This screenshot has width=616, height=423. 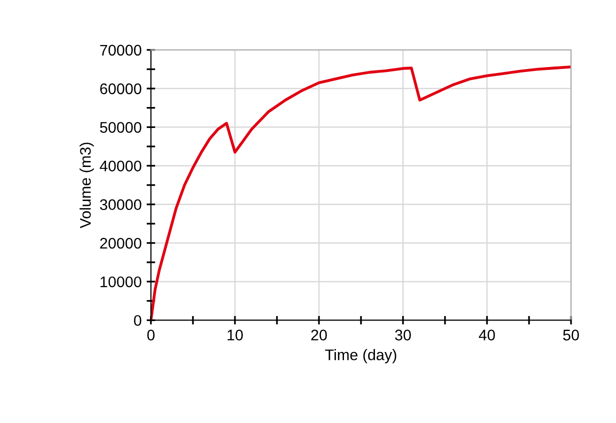 What do you see at coordinates (87, 185) in the screenshot?
I see `y-axis-title: Volume (m3)` at bounding box center [87, 185].